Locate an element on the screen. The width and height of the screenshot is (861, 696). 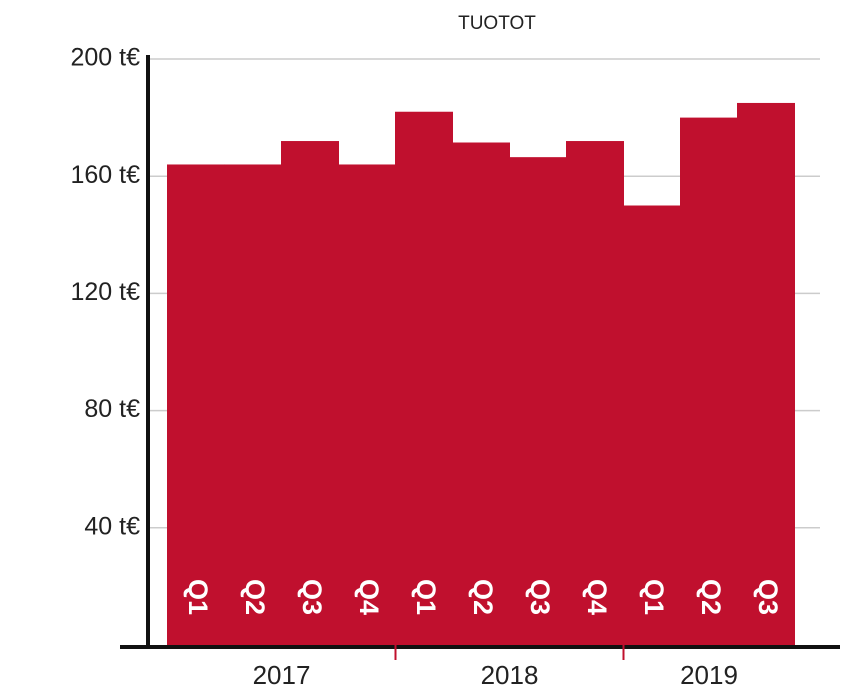
y-tick-label: 160 t€ is located at coordinates (105, 175).